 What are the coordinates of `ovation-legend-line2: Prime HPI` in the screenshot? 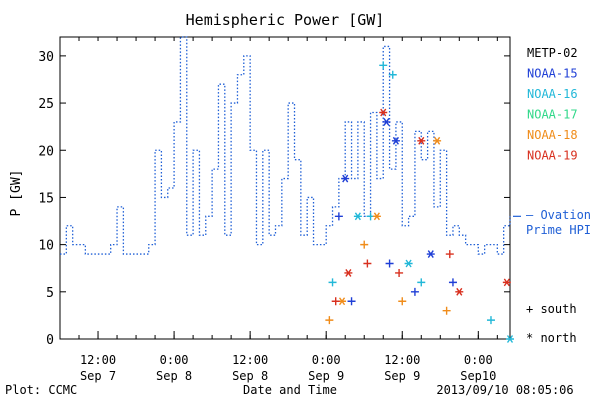 It's located at (558, 230).